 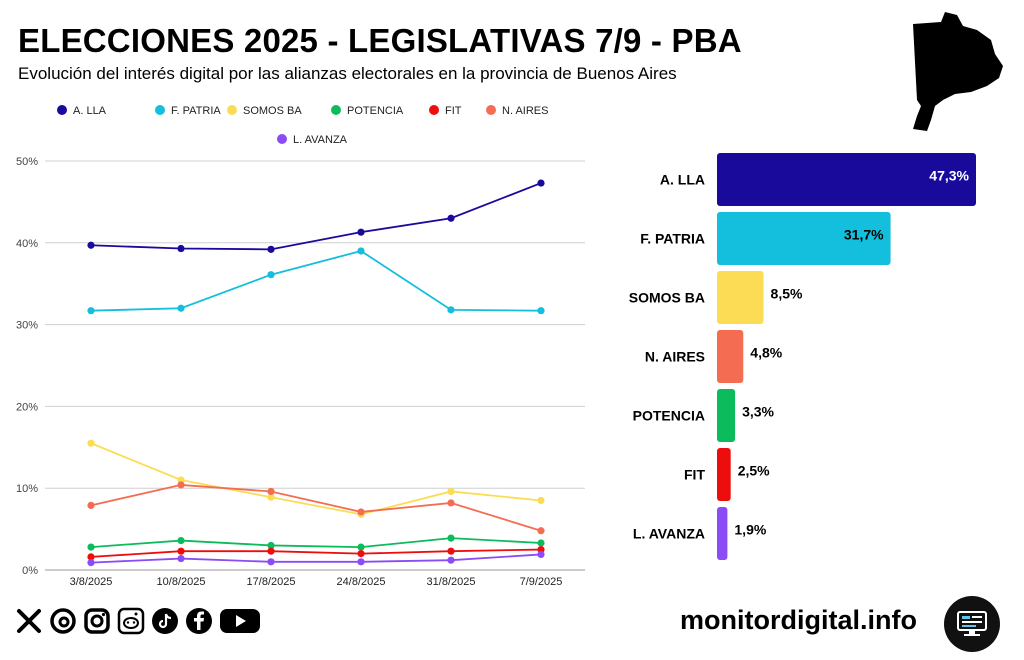 What do you see at coordinates (694, 475) in the screenshot?
I see `bar-category-label: FIT` at bounding box center [694, 475].